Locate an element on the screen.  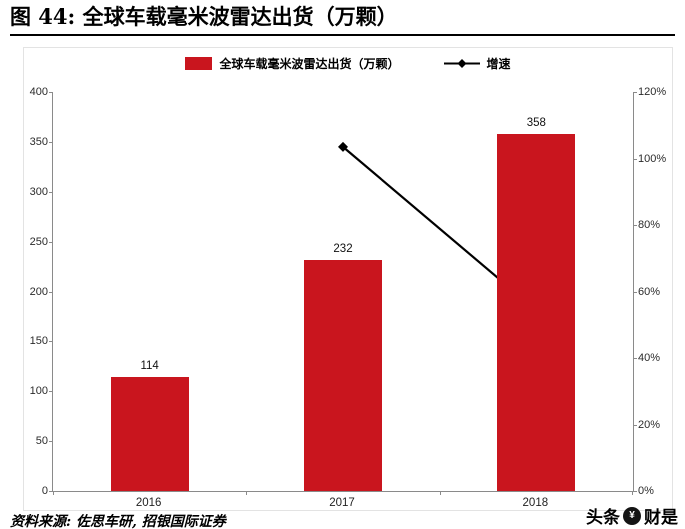
figure-header: 图 44: 全球车载毫米波雷达出货（万颗） is located at coordinates (342, 18).